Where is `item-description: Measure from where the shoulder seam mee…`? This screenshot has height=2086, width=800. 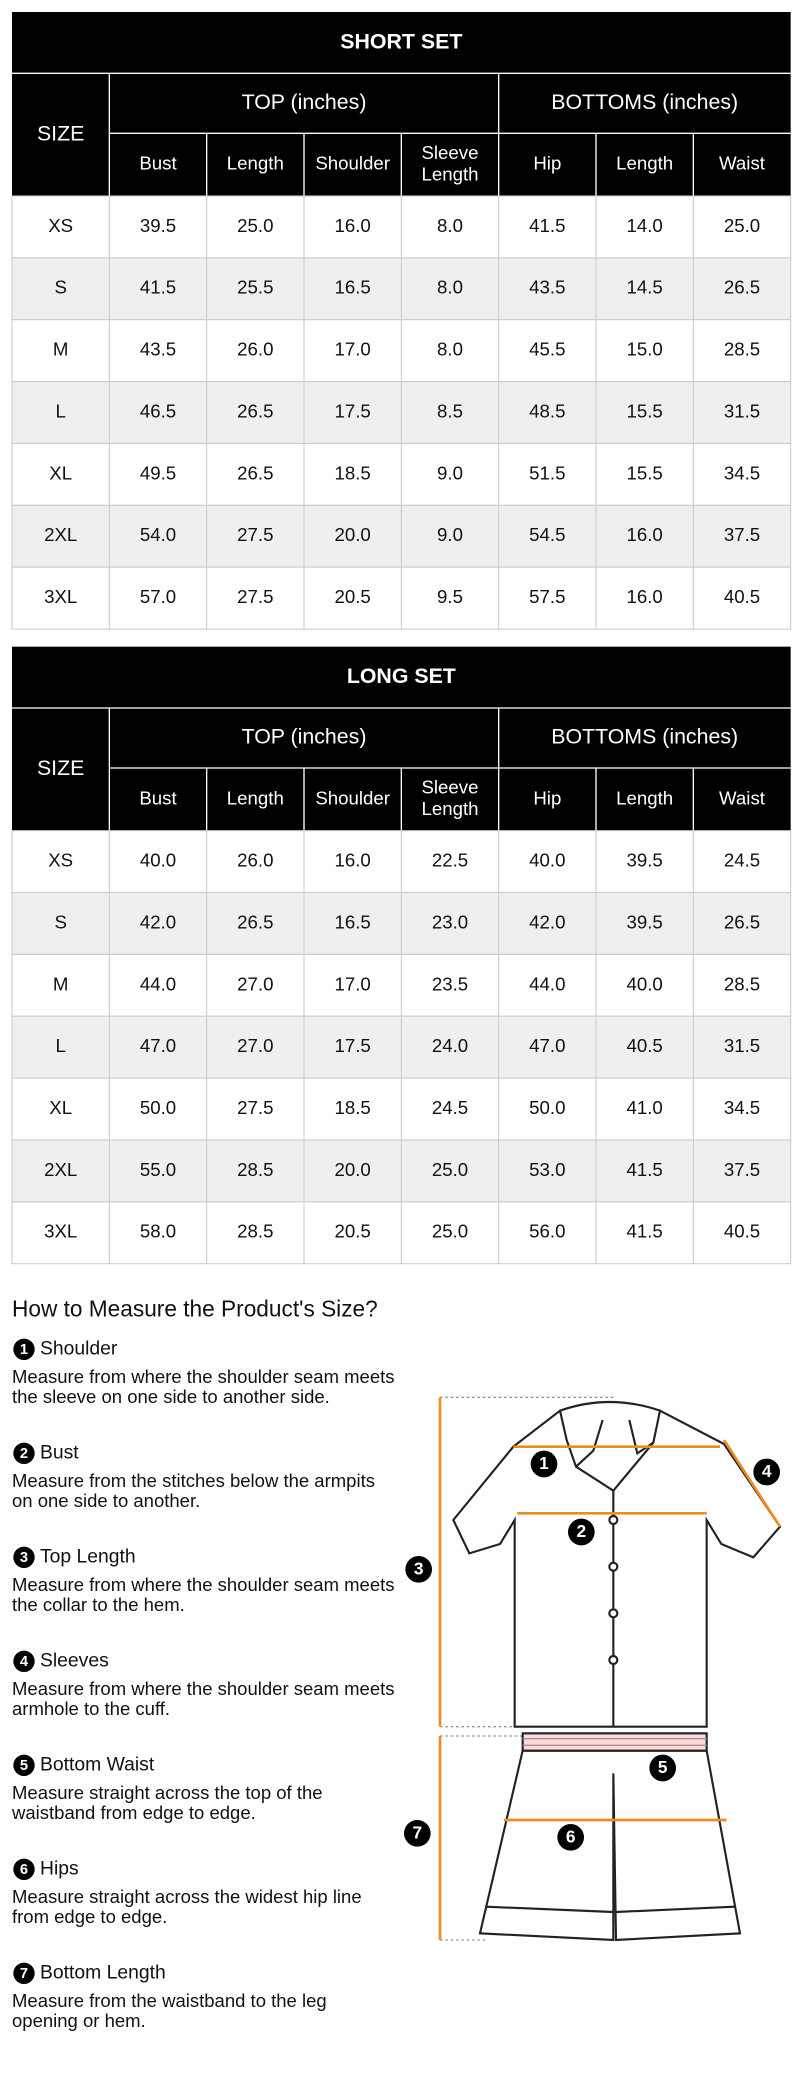
item-description: Measure from where the shoulder seam mee… is located at coordinates (203, 1386).